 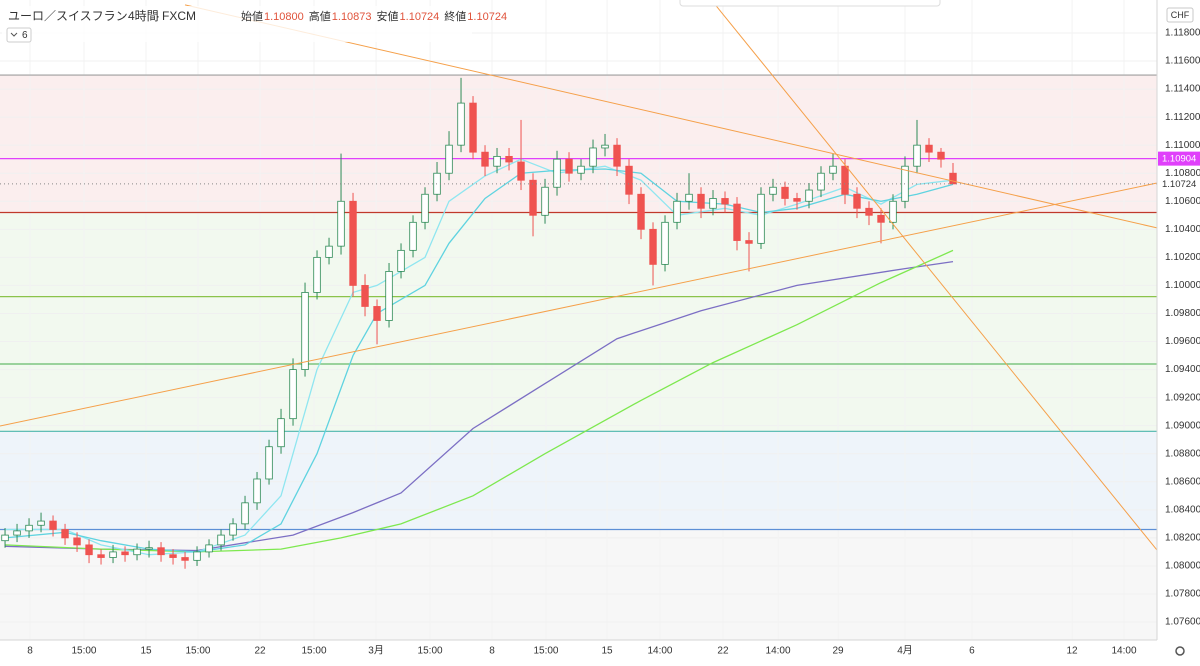 I want to click on ohlc-legend: 始値 1.10800 高値 1.10873 安値 1.10724 終値 1.10724, so click(x=374, y=16).